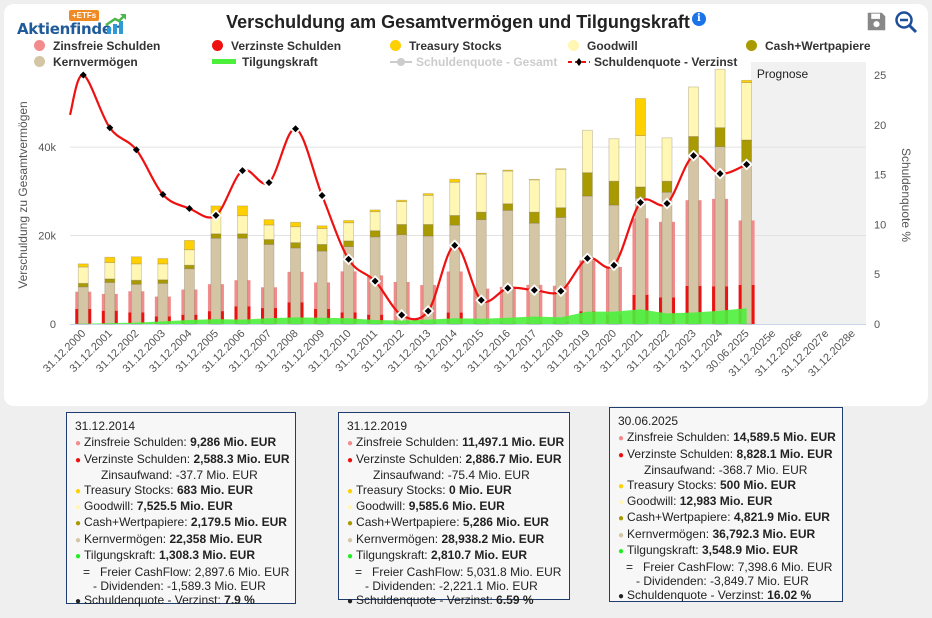 Image resolution: width=932 pixels, height=618 pixels. What do you see at coordinates (238, 522) in the screenshot?
I see `tooltip-value: 2,179.5 Mio. EUR` at bounding box center [238, 522].